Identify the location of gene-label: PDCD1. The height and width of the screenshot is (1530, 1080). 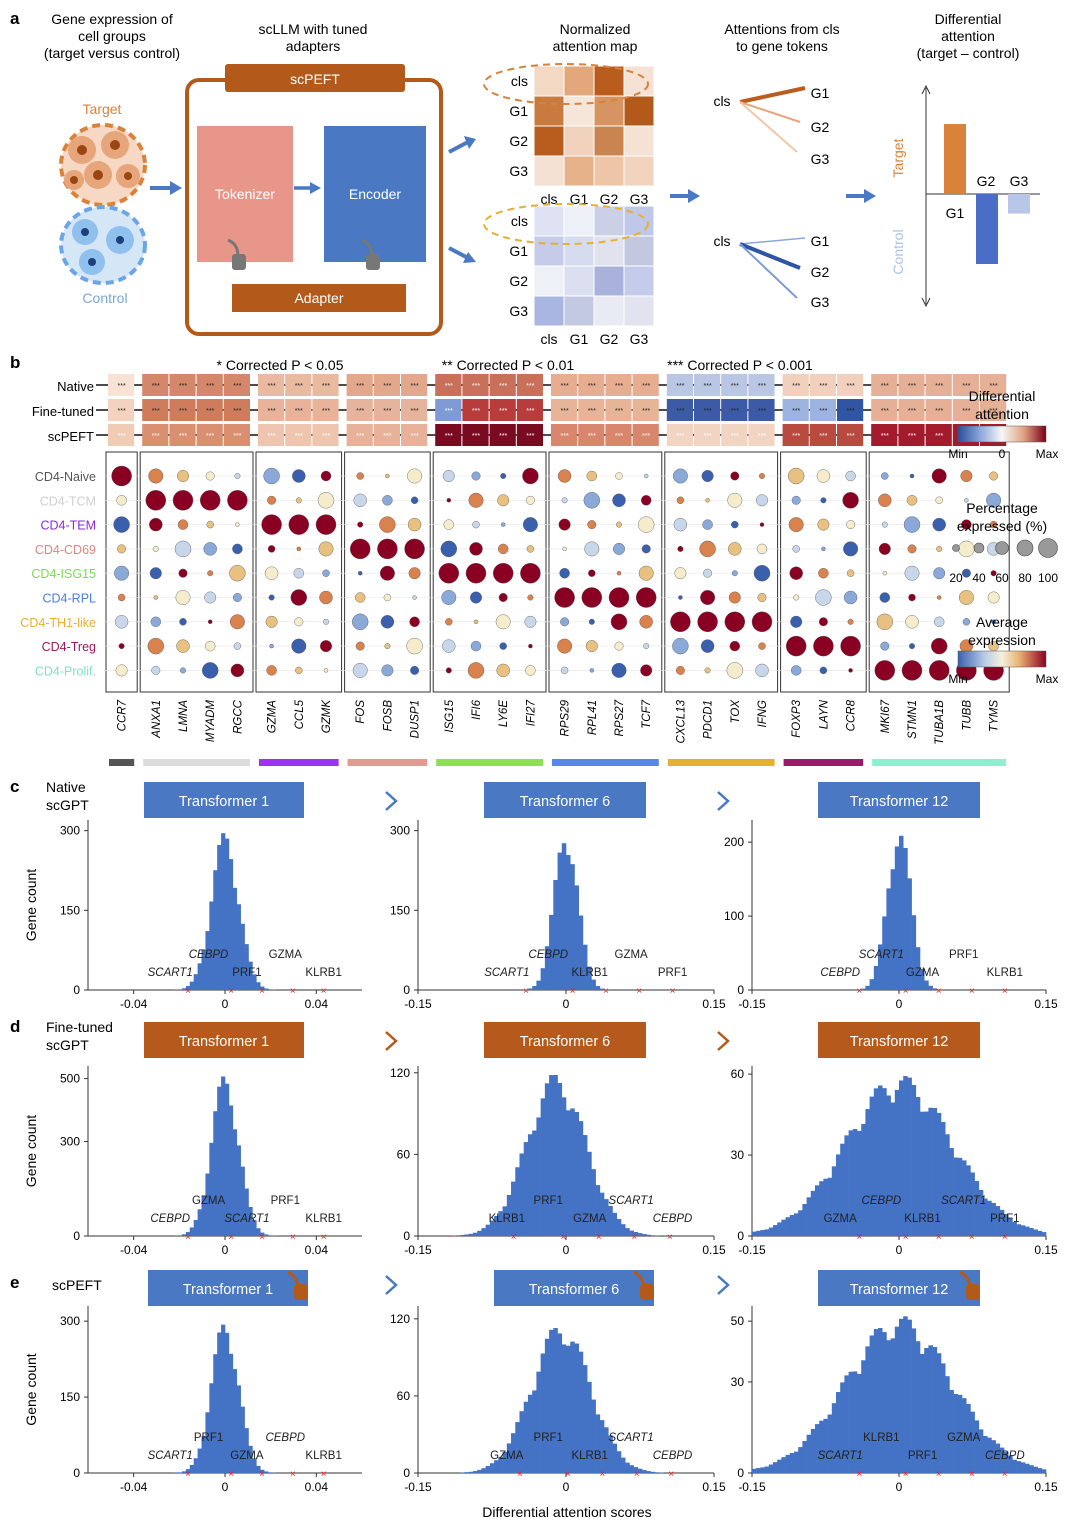
(709, 719).